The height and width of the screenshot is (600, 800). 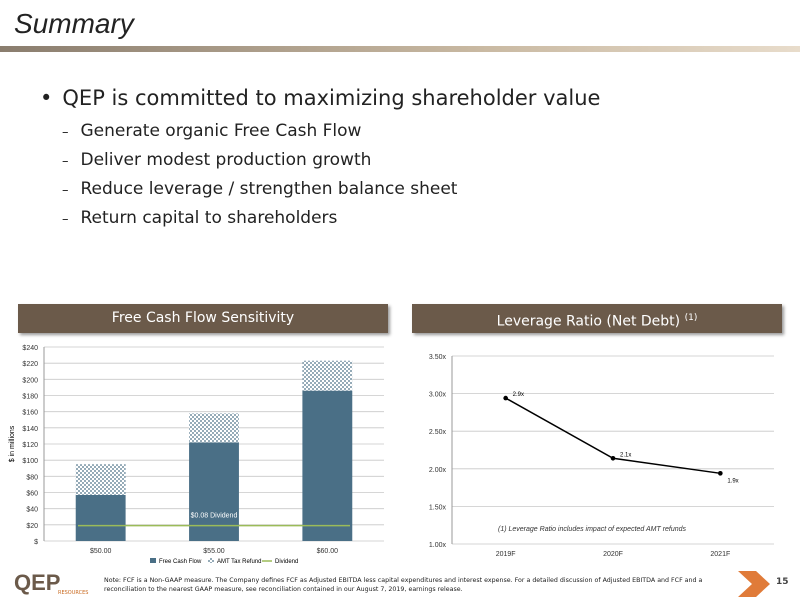 What do you see at coordinates (239, 562) in the screenshot?
I see `legend-label: AMT Tax Refund` at bounding box center [239, 562].